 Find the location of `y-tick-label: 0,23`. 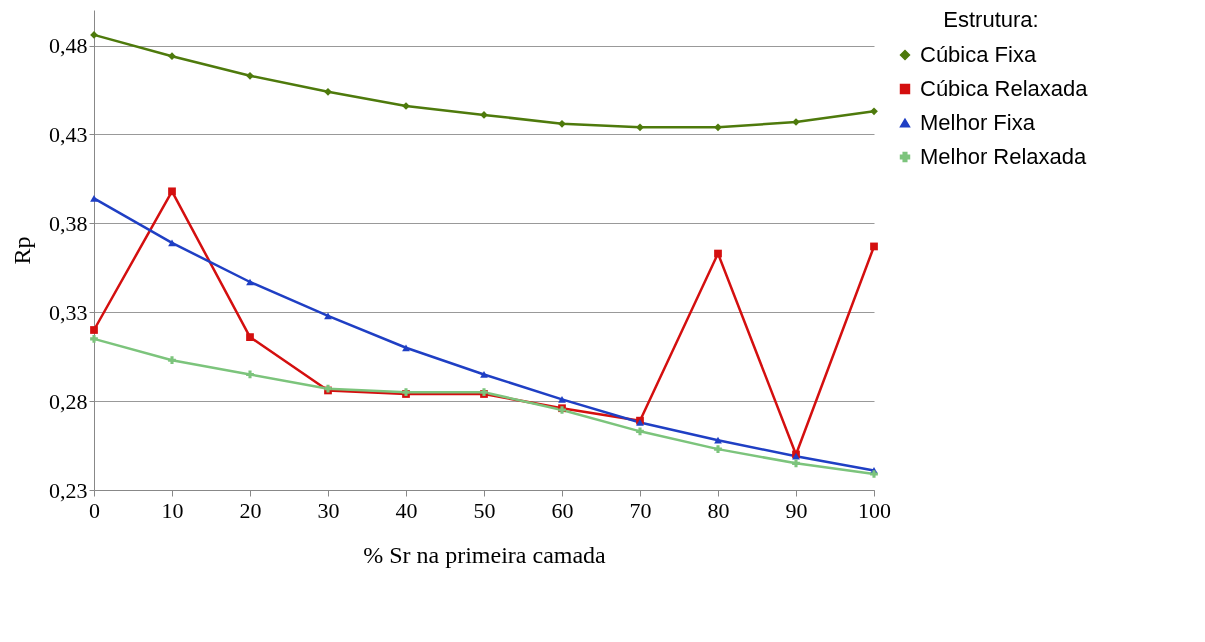

y-tick-label: 0,23 is located at coordinates (68, 490).